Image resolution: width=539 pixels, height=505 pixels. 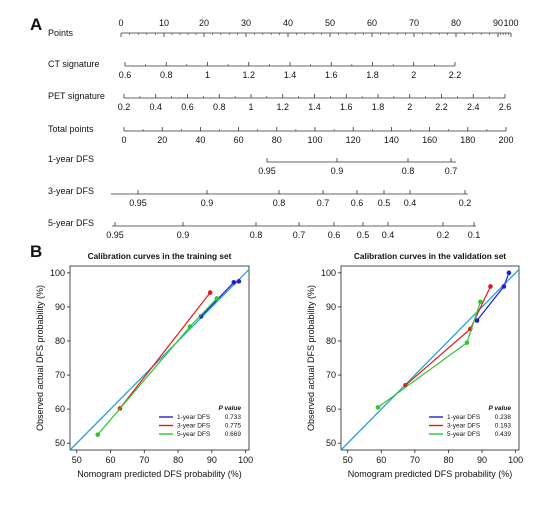 What do you see at coordinates (36, 24) in the screenshot?
I see `panel-a-label: A` at bounding box center [36, 24].